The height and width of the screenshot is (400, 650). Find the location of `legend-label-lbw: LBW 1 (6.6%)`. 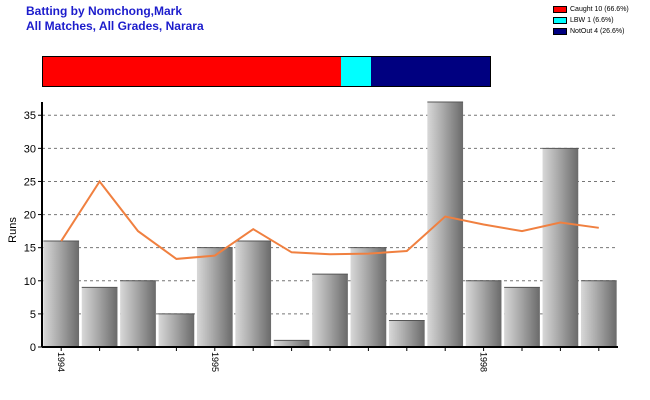

legend-label-lbw: LBW 1 (6.6%) is located at coordinates (592, 20).